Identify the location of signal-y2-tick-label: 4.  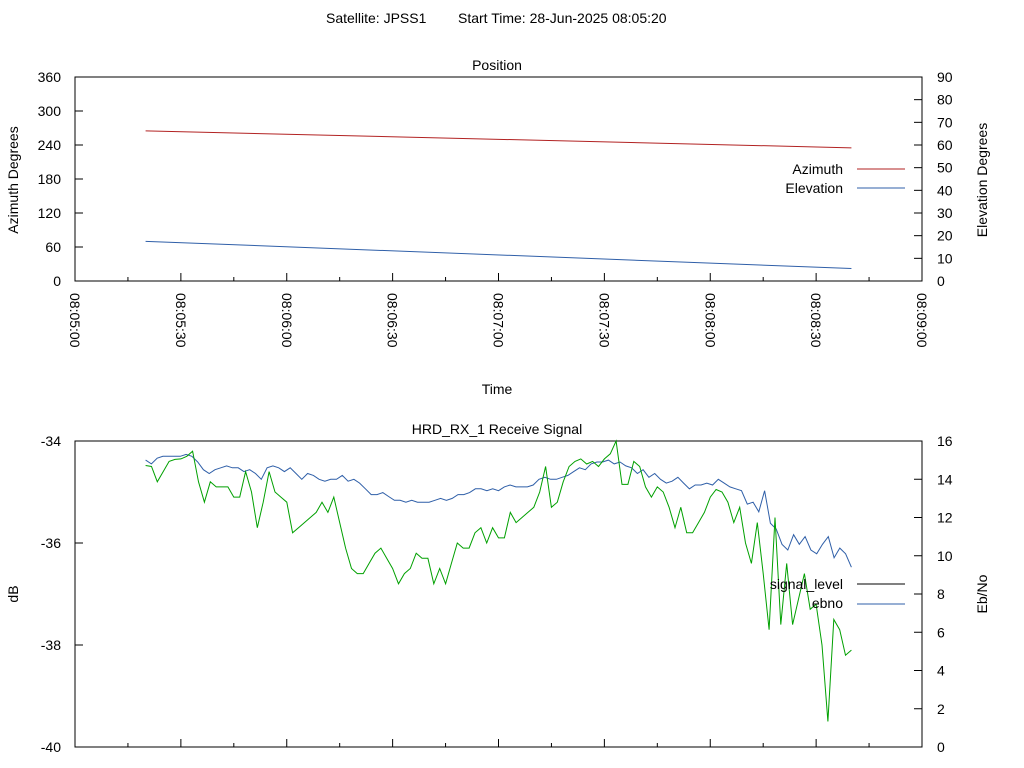
(941, 671).